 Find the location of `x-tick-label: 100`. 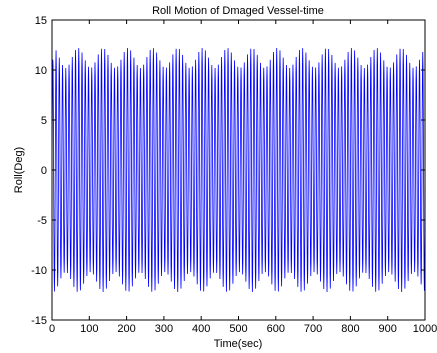

x-tick-label: 100 is located at coordinates (89, 329).